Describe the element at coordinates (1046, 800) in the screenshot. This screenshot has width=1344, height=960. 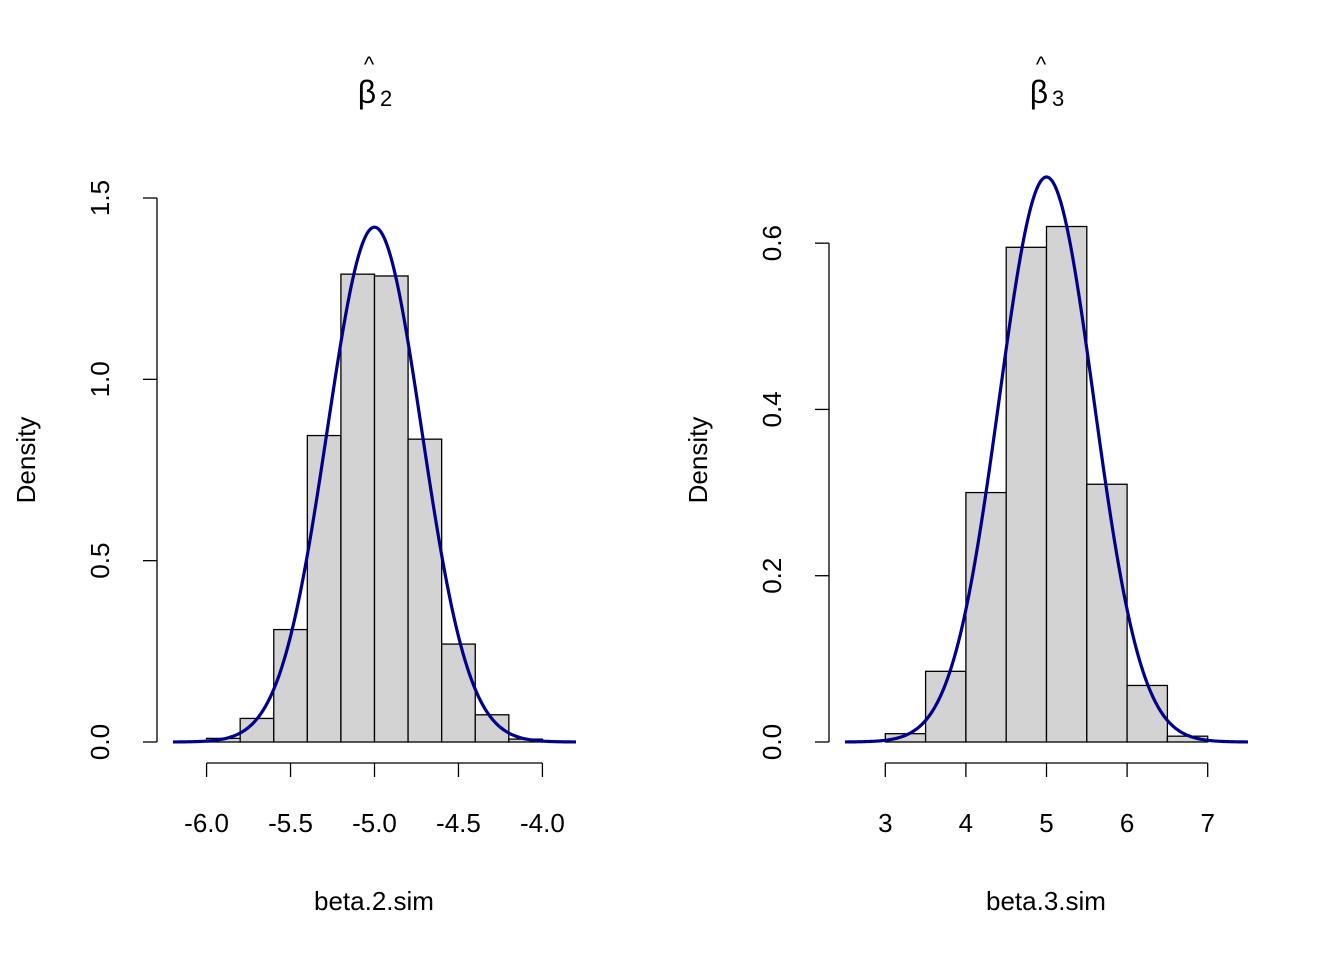
I see `x-axis: 3 4 5 6 7` at that location.